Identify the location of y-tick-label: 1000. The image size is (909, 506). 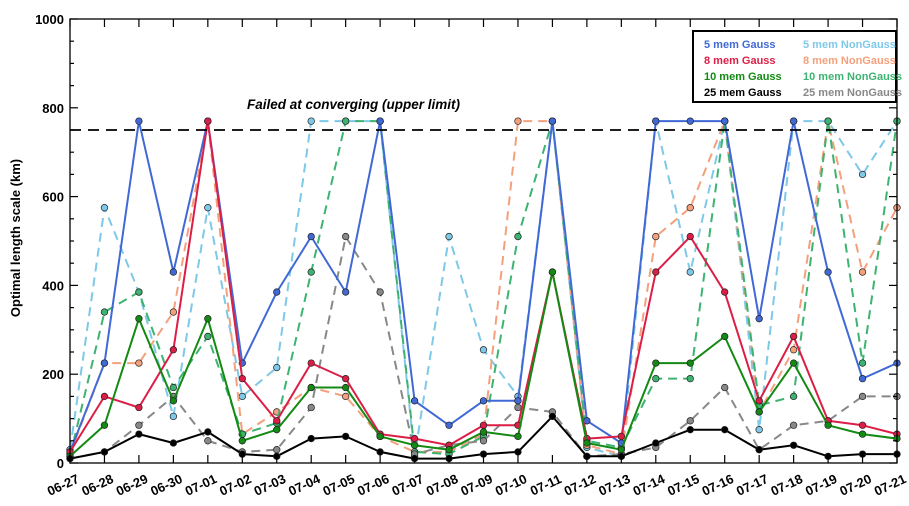
(49, 19).